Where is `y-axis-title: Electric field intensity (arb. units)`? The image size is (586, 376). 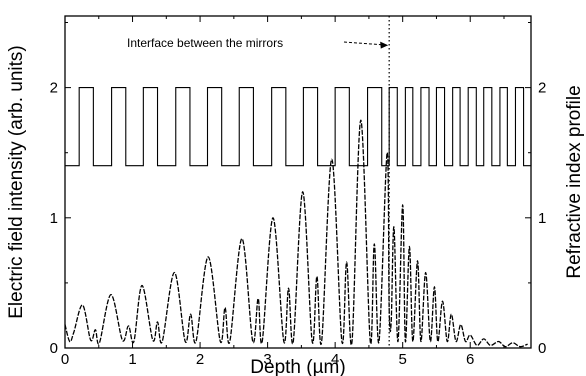 y-axis-title: Electric field intensity (arb. units) is located at coordinates (16, 182).